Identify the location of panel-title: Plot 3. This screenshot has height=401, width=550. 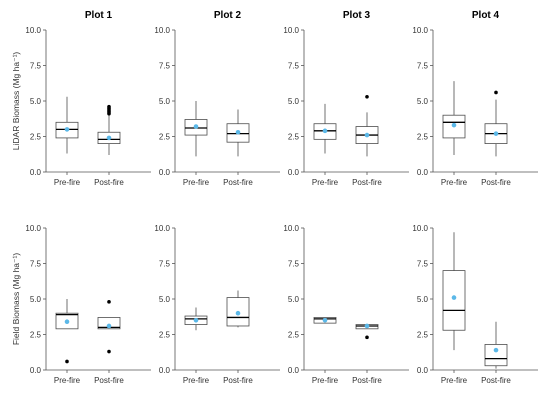
(357, 15).